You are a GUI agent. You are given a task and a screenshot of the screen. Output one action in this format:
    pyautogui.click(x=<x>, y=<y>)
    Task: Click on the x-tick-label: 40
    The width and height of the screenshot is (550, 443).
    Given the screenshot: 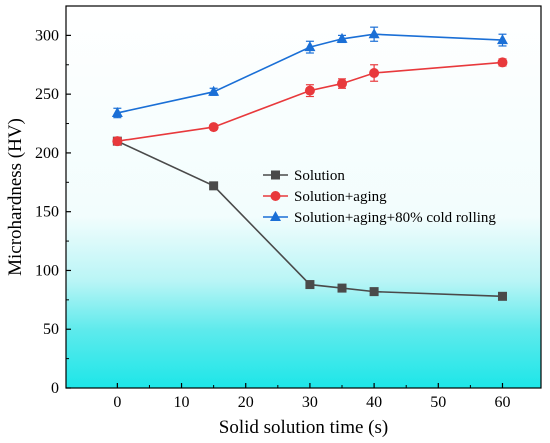 What is the action you would take?
    pyautogui.click(x=374, y=402)
    